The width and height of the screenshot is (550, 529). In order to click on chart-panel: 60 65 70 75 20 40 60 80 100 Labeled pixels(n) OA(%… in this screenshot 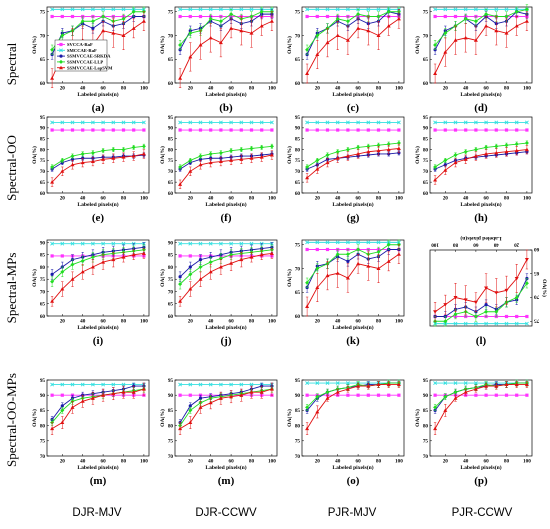, I will do `click(345, 60)`.